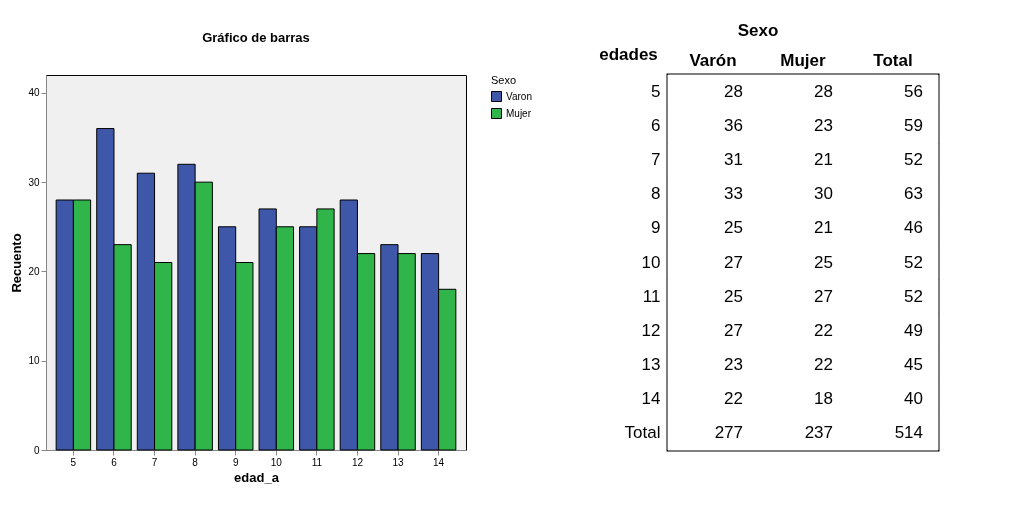 This screenshot has height=526, width=1028. Describe the element at coordinates (818, 432) in the screenshot. I see `data-label: 237` at that location.